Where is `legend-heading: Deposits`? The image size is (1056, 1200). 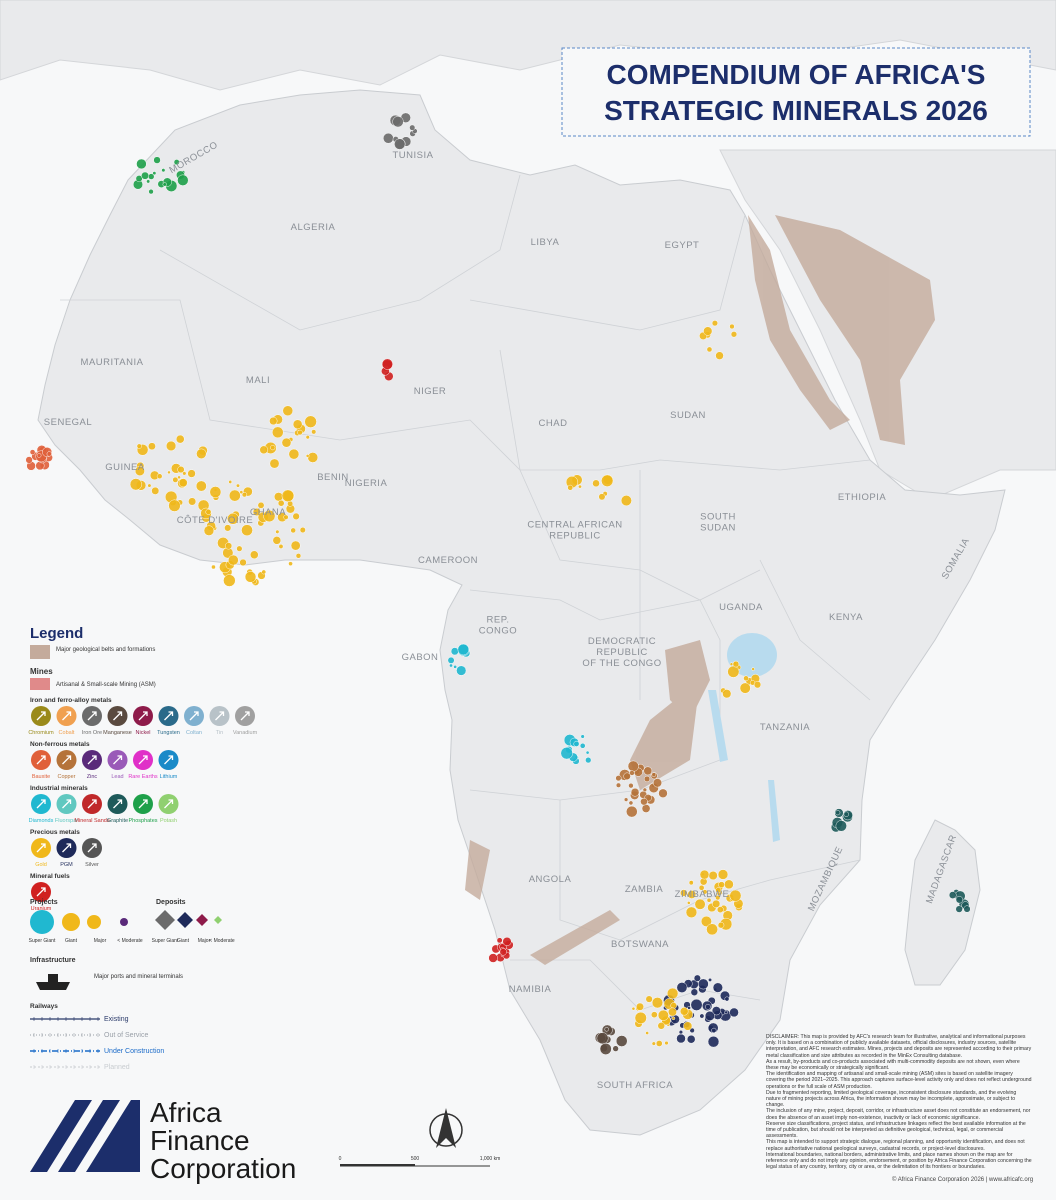
legend-heading: Deposits is located at coordinates (171, 902).